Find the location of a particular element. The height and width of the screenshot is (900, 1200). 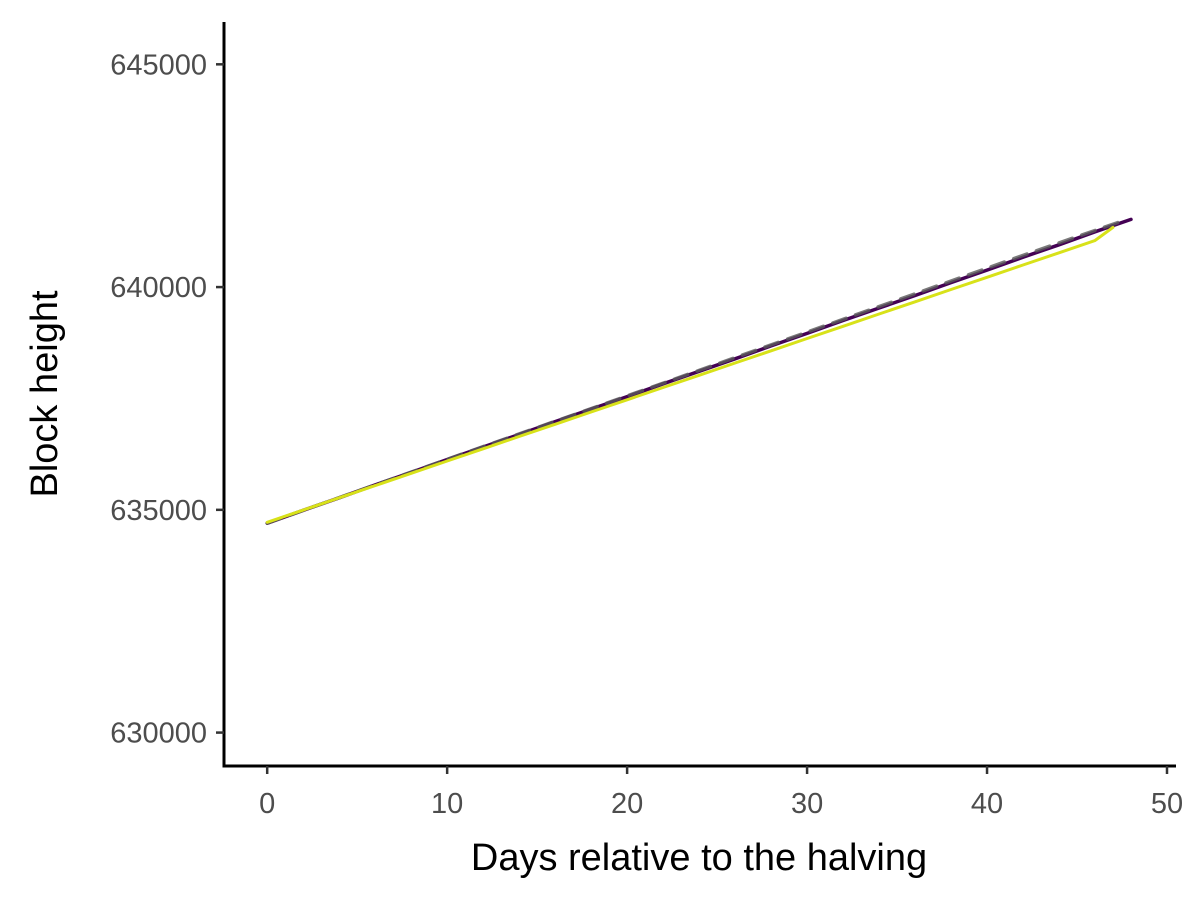

x-axis-title: Days relative to the halving is located at coordinates (699, 858).